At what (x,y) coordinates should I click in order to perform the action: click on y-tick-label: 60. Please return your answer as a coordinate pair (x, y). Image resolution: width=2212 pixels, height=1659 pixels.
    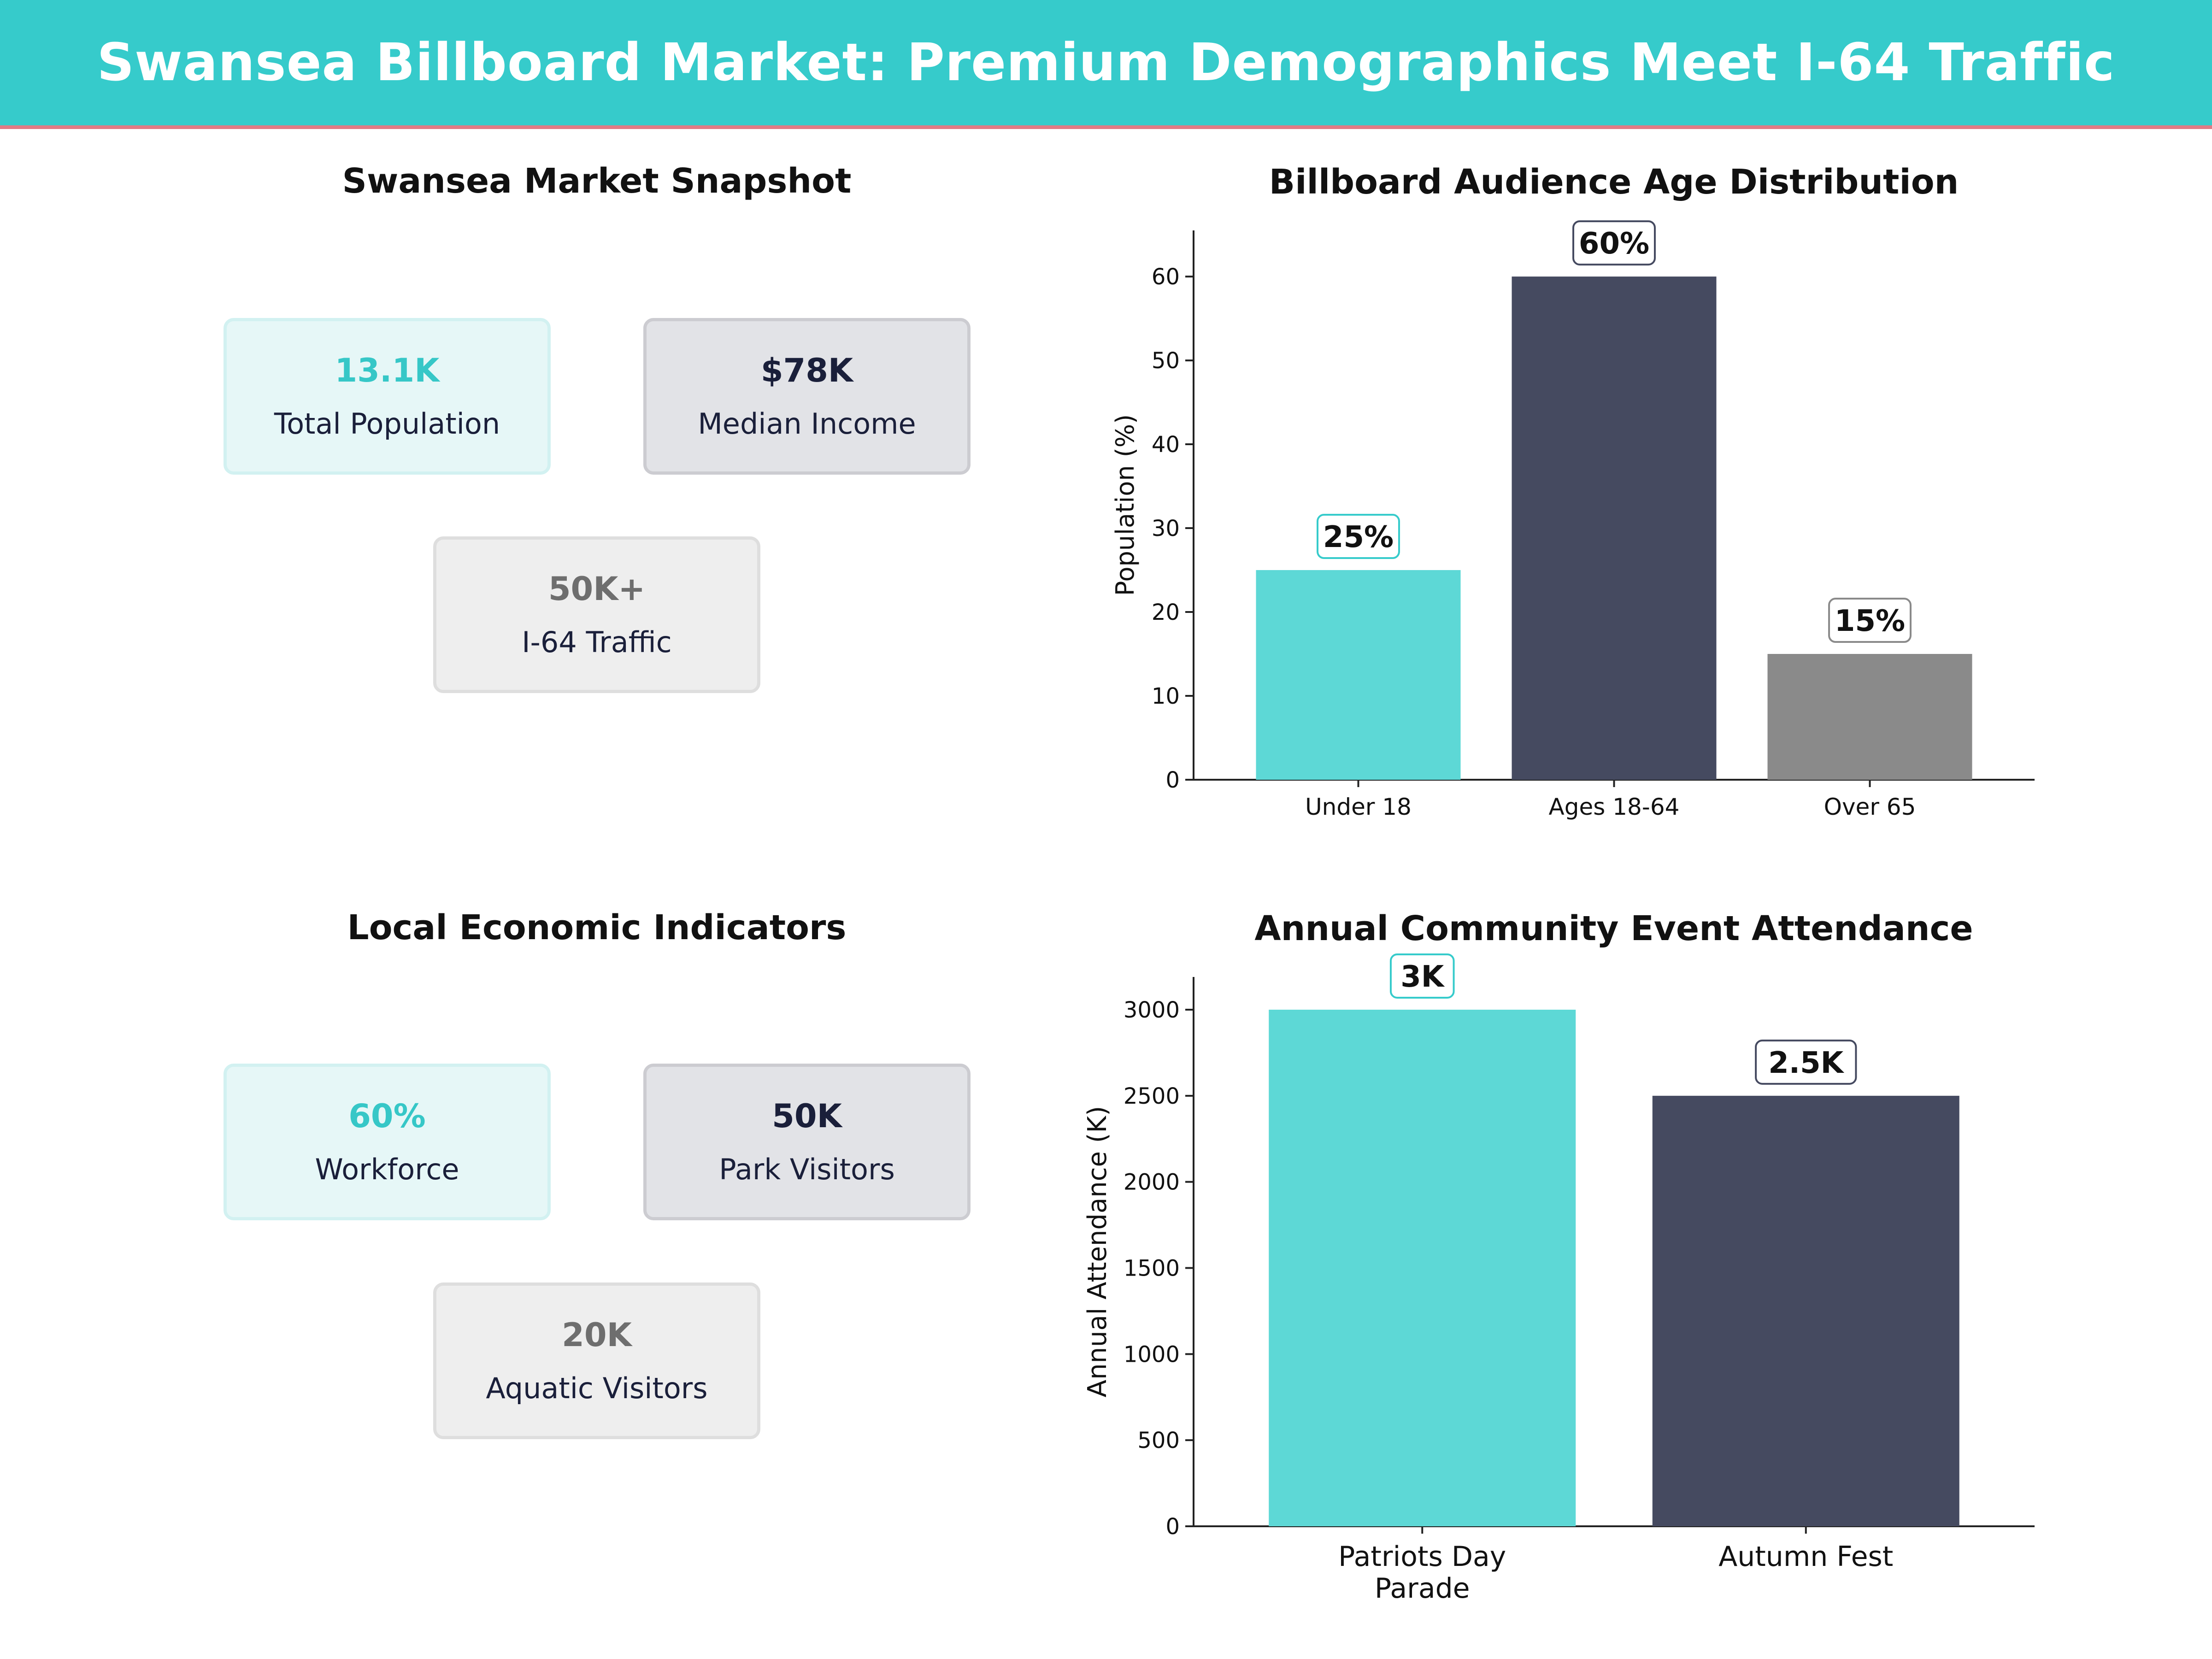
    Looking at the image, I should click on (1166, 277).